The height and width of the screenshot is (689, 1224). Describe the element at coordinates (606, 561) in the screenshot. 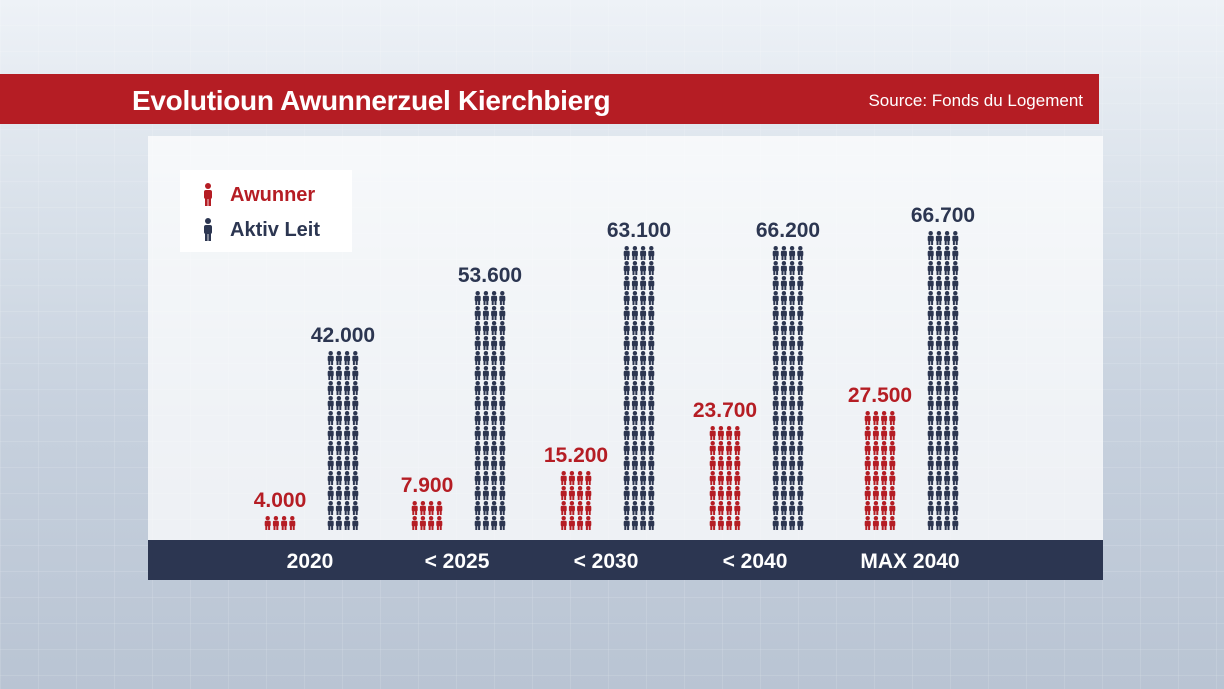

I see `x-tick-label-2: < 2030` at that location.